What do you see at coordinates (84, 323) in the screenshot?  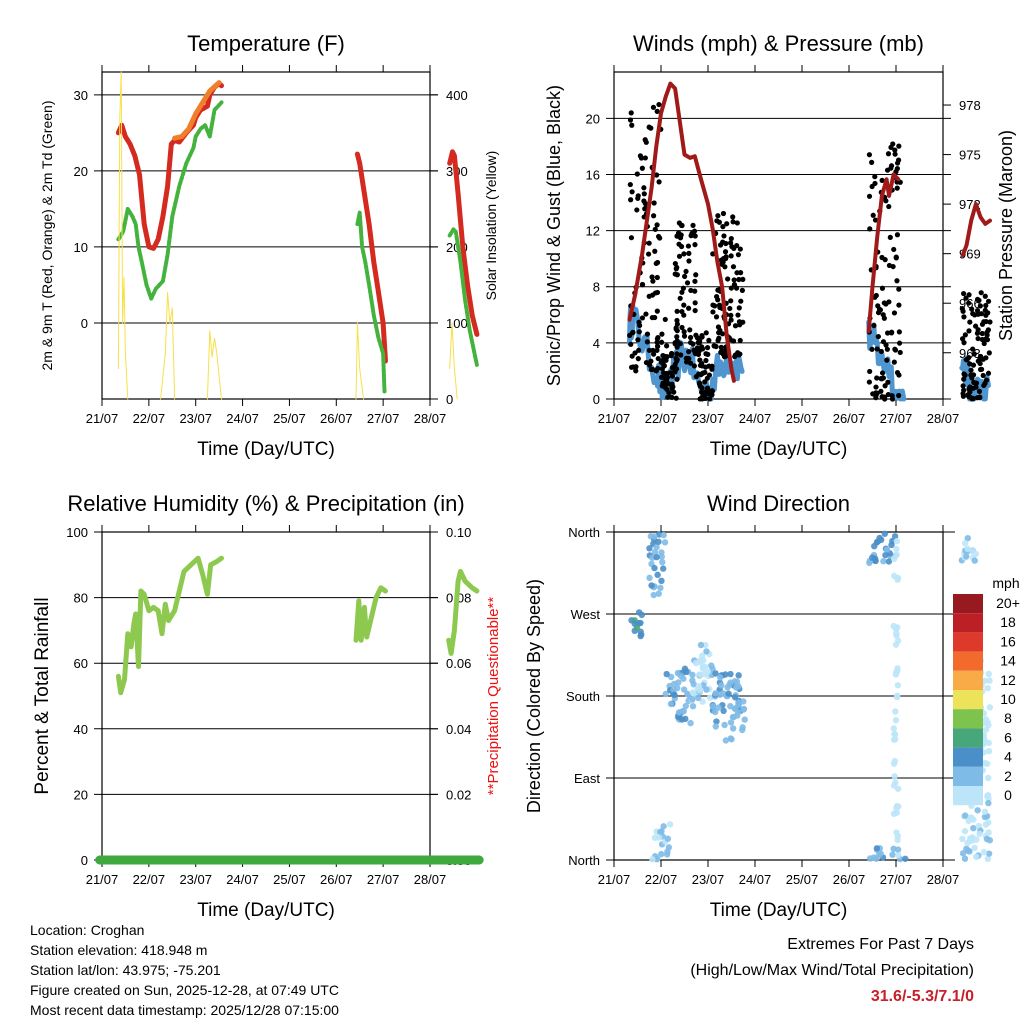 I see `y-tick-label: 0` at bounding box center [84, 323].